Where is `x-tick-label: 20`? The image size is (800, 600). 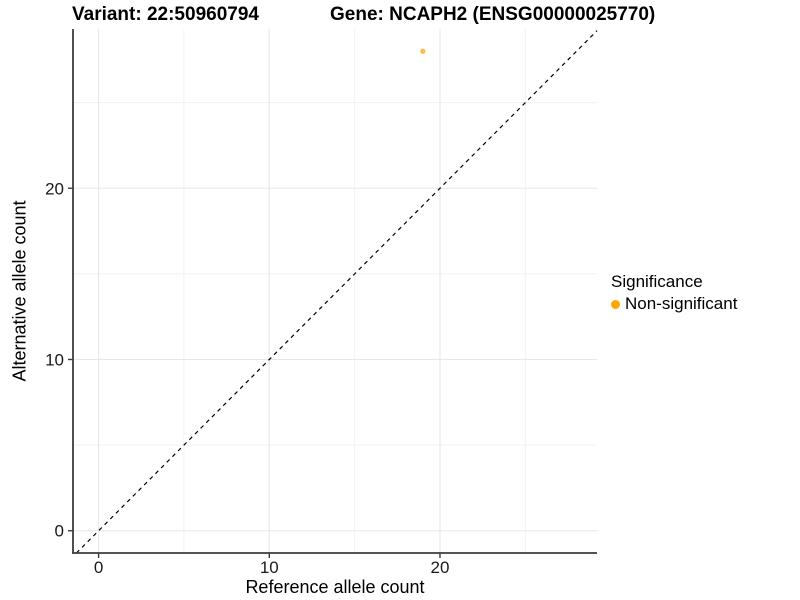 x-tick-label: 20 is located at coordinates (440, 567).